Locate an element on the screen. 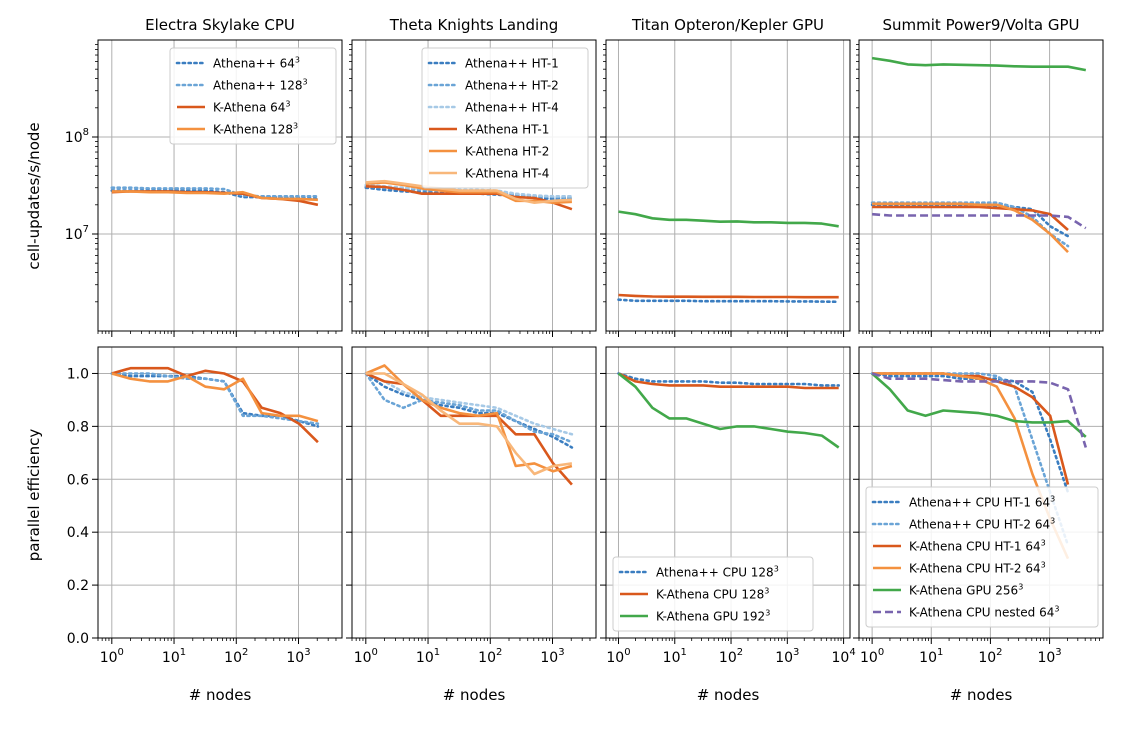 The width and height of the screenshot is (1136, 729). panel-theta-knights-landing-efficiency: 10⁰ 10¹ 10² 10³ # nodes is located at coordinates (471, 525).